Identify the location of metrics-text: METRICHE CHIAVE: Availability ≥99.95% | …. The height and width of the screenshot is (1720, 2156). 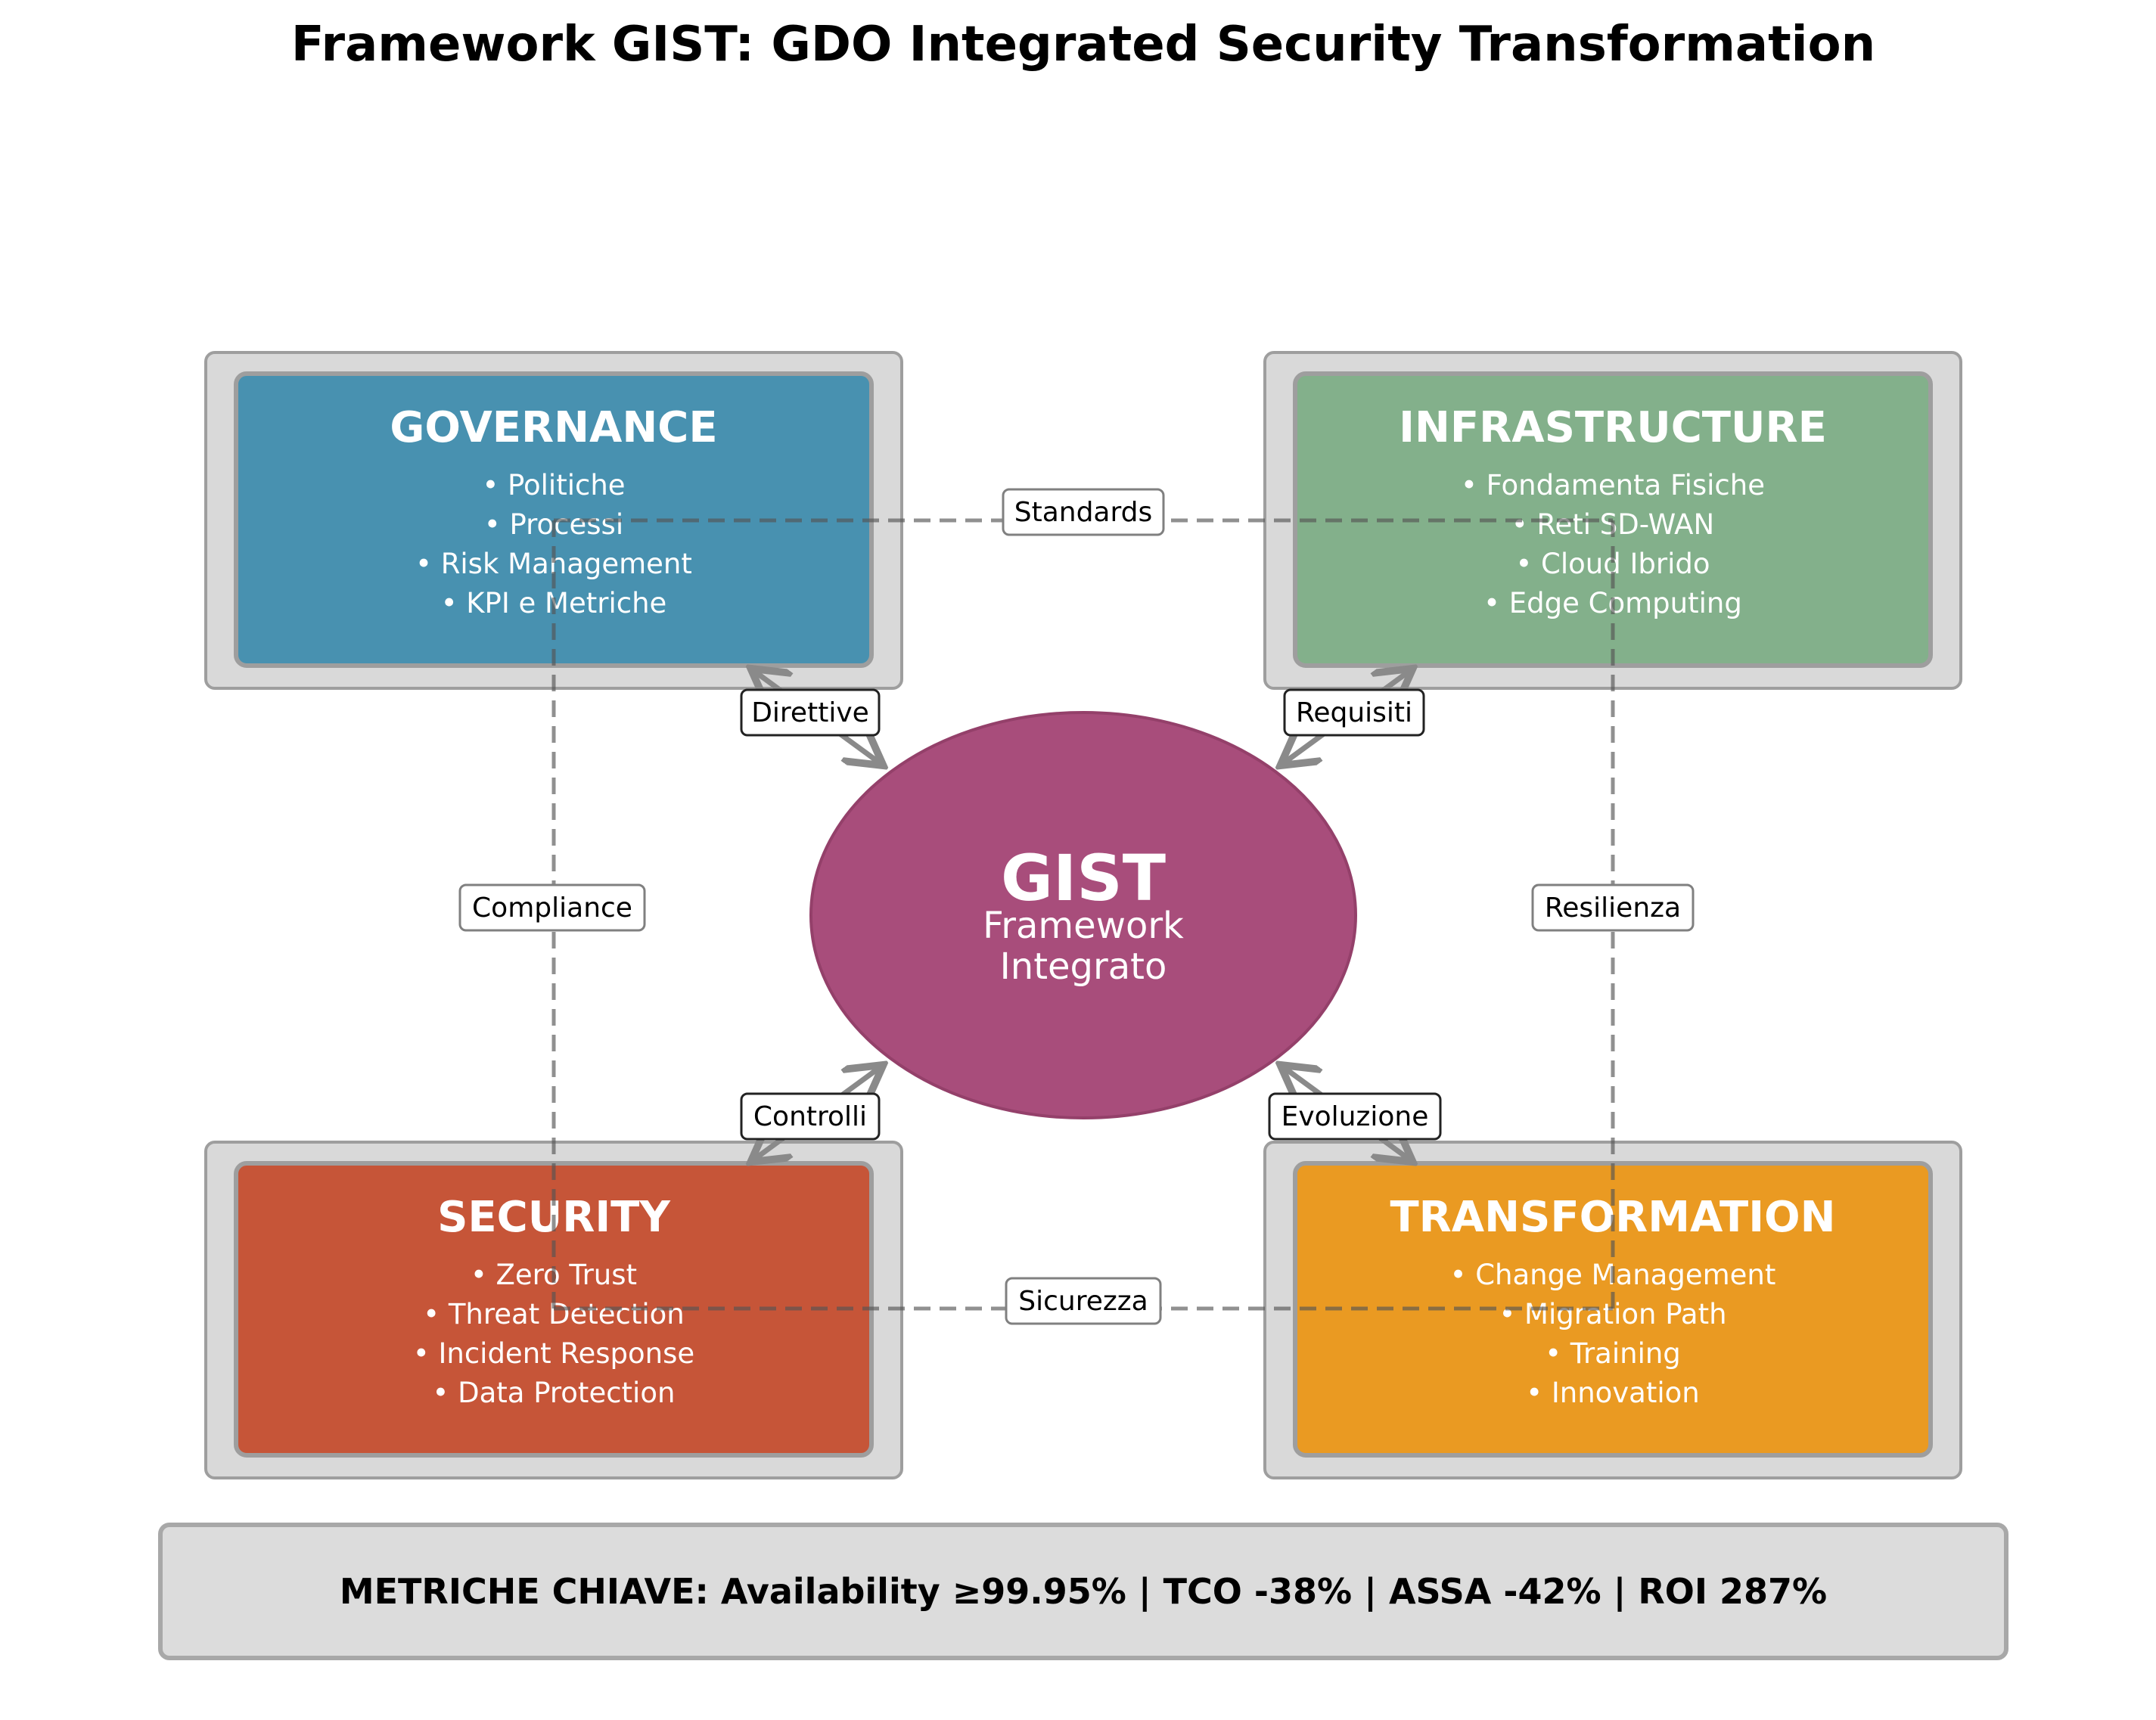
(1083, 1592).